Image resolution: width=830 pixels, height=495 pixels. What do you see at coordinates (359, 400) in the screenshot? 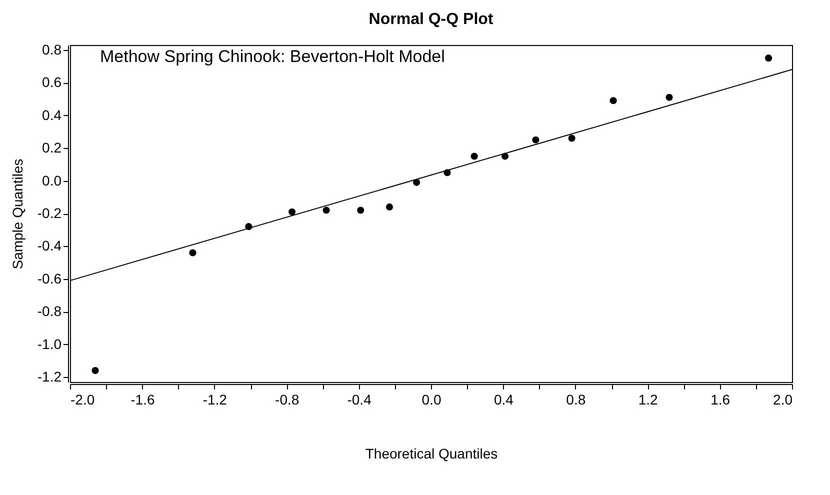
I see `x-tick-label: -0.4` at bounding box center [359, 400].